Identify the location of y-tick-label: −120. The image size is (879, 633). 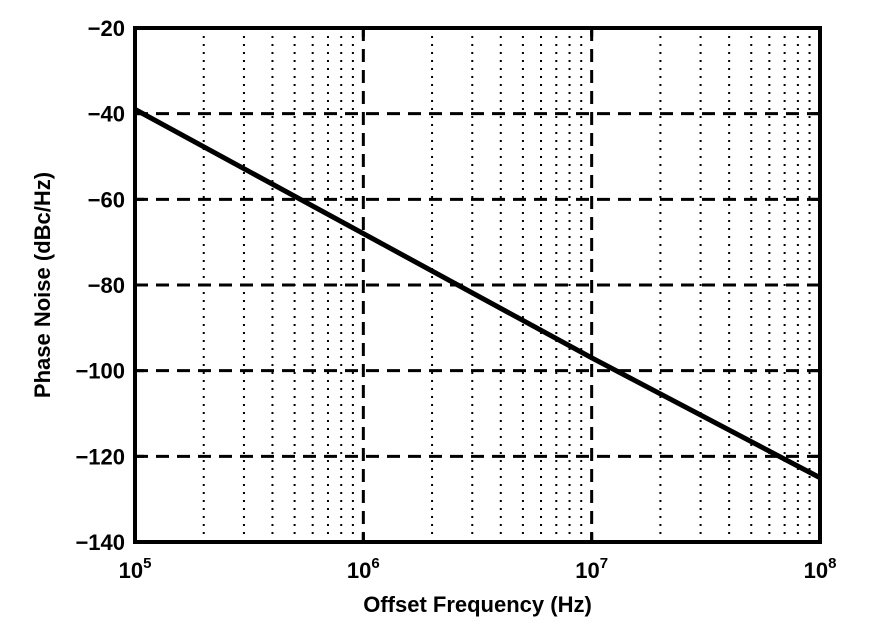
(100, 456).